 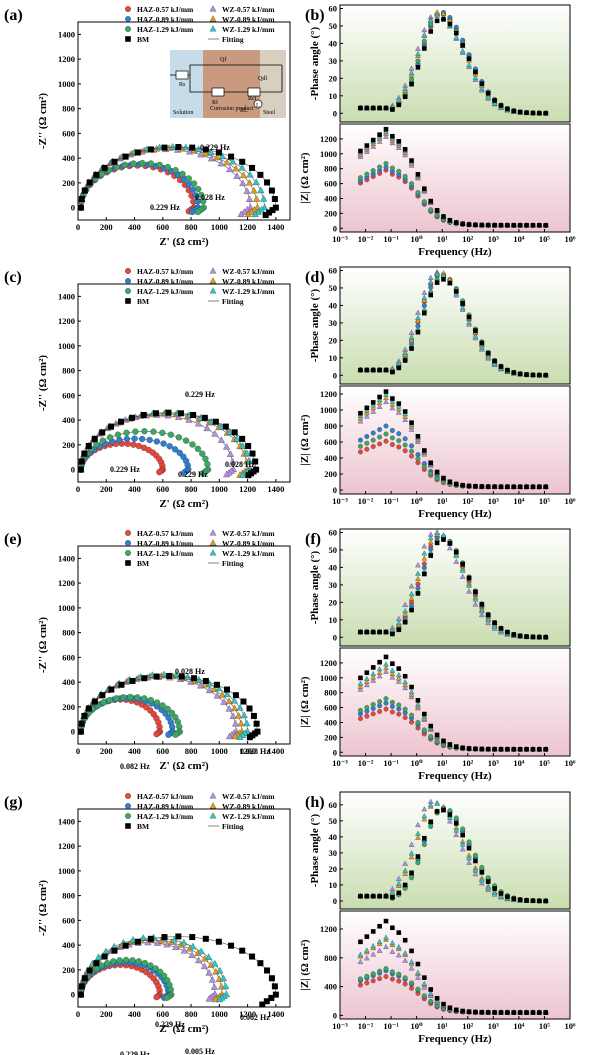 What do you see at coordinates (333, 288) in the screenshot?
I see `phase-y-tick-label: 50` at bounding box center [333, 288].